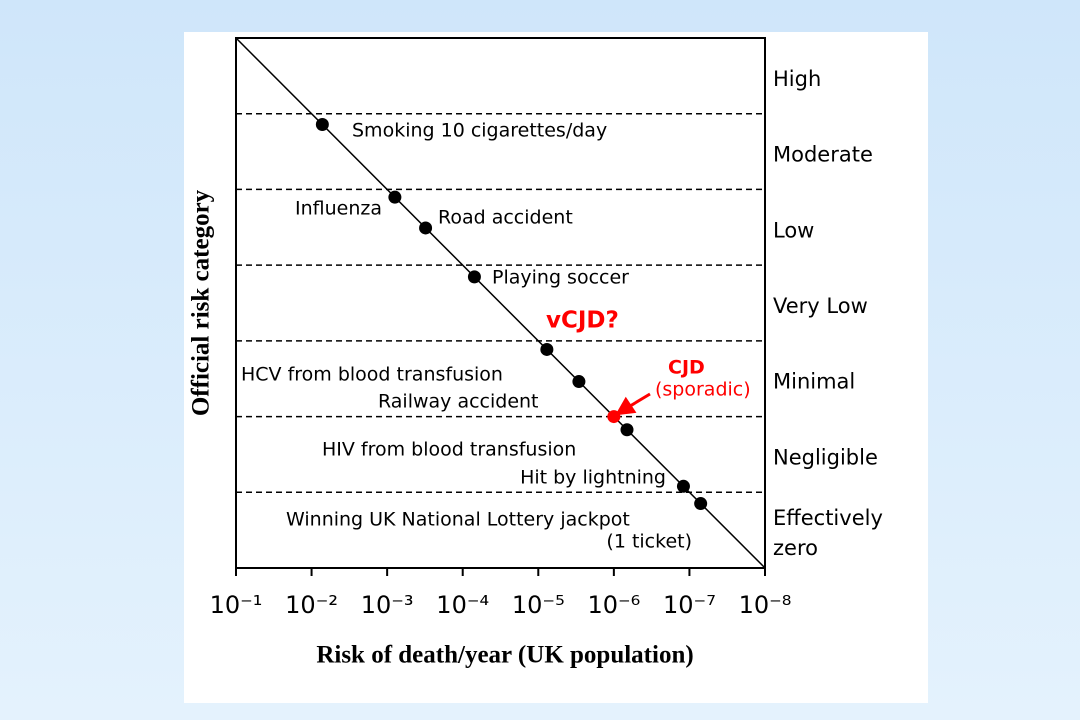 The image size is (1080, 720). Describe the element at coordinates (825, 457) in the screenshot. I see `category-label: Negligible` at that location.